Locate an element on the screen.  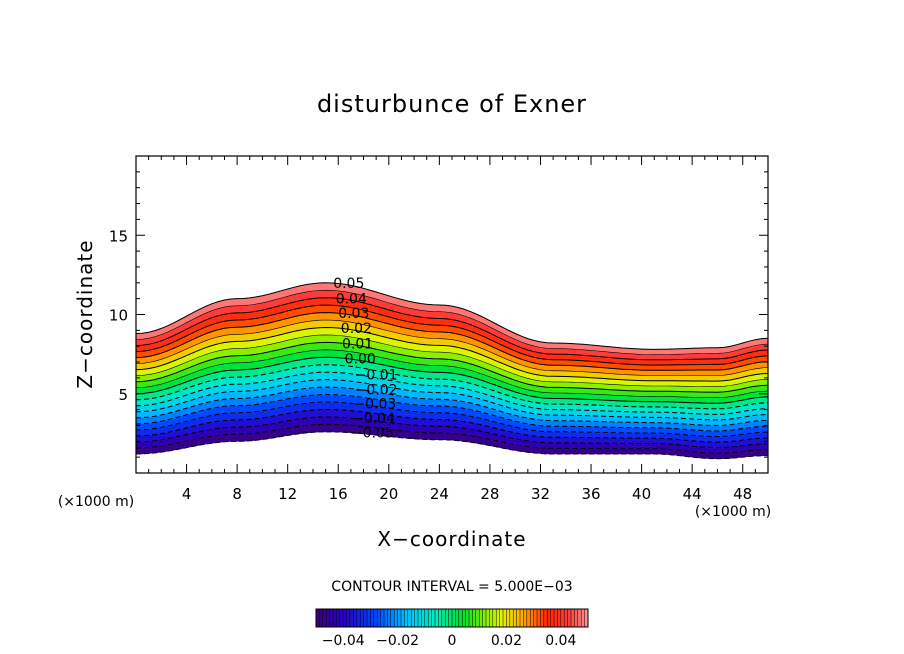
x-tick-label: 8 is located at coordinates (237, 494).